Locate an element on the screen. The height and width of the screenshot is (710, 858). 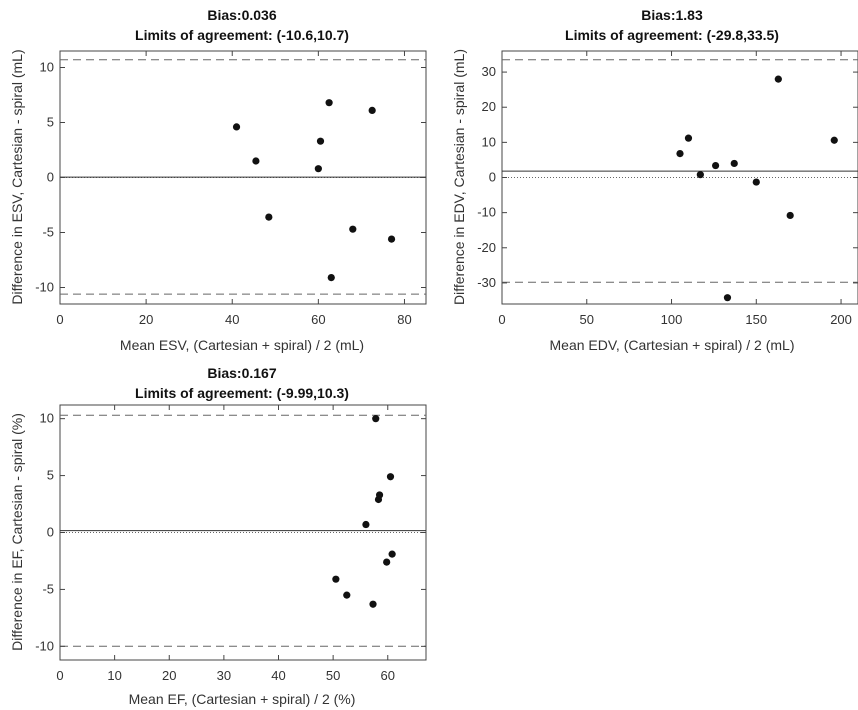
panel-edv-subtitle: Limits of agreement: (-29.8,33.5) is located at coordinates (672, 35).